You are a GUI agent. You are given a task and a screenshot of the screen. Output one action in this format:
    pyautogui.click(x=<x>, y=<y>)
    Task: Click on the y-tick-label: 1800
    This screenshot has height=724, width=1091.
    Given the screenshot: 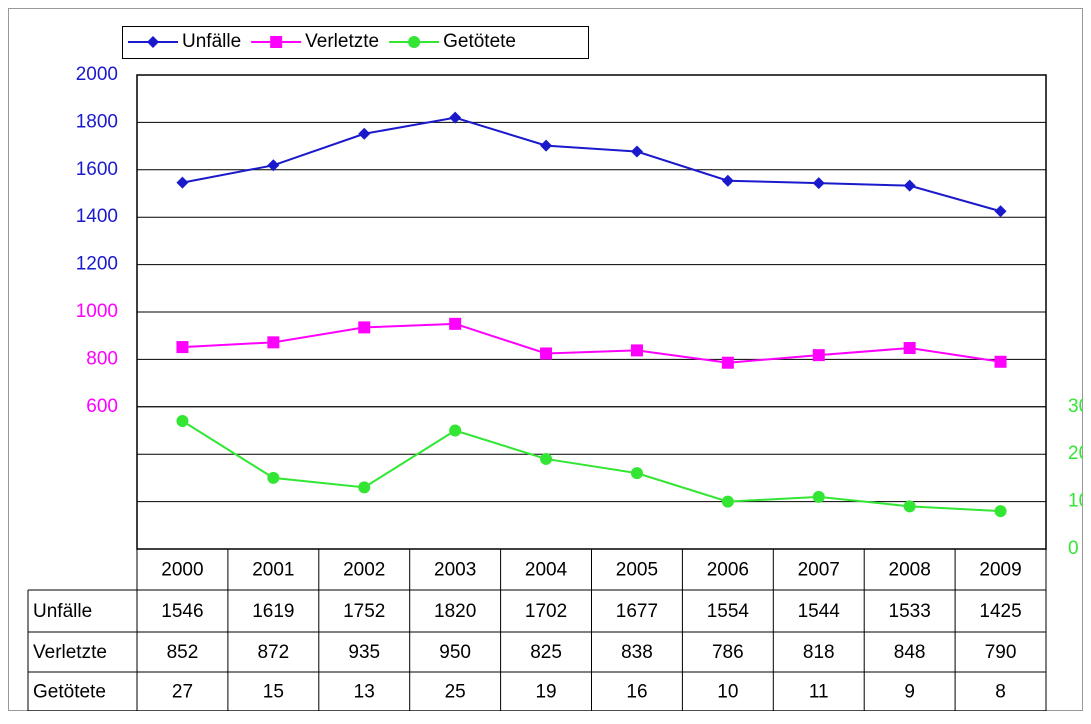 What is the action you would take?
    pyautogui.click(x=97, y=121)
    